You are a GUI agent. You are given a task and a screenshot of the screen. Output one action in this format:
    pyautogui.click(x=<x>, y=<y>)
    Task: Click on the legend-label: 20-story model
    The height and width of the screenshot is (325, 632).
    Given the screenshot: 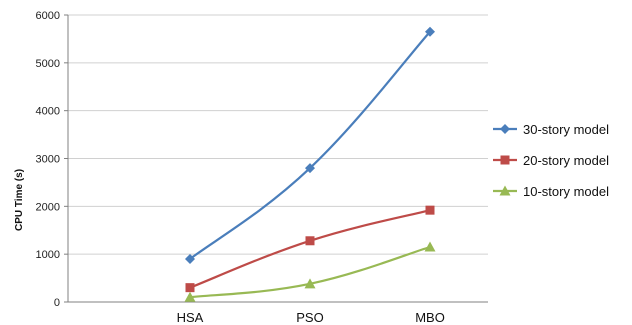 What is the action you would take?
    pyautogui.click(x=566, y=160)
    